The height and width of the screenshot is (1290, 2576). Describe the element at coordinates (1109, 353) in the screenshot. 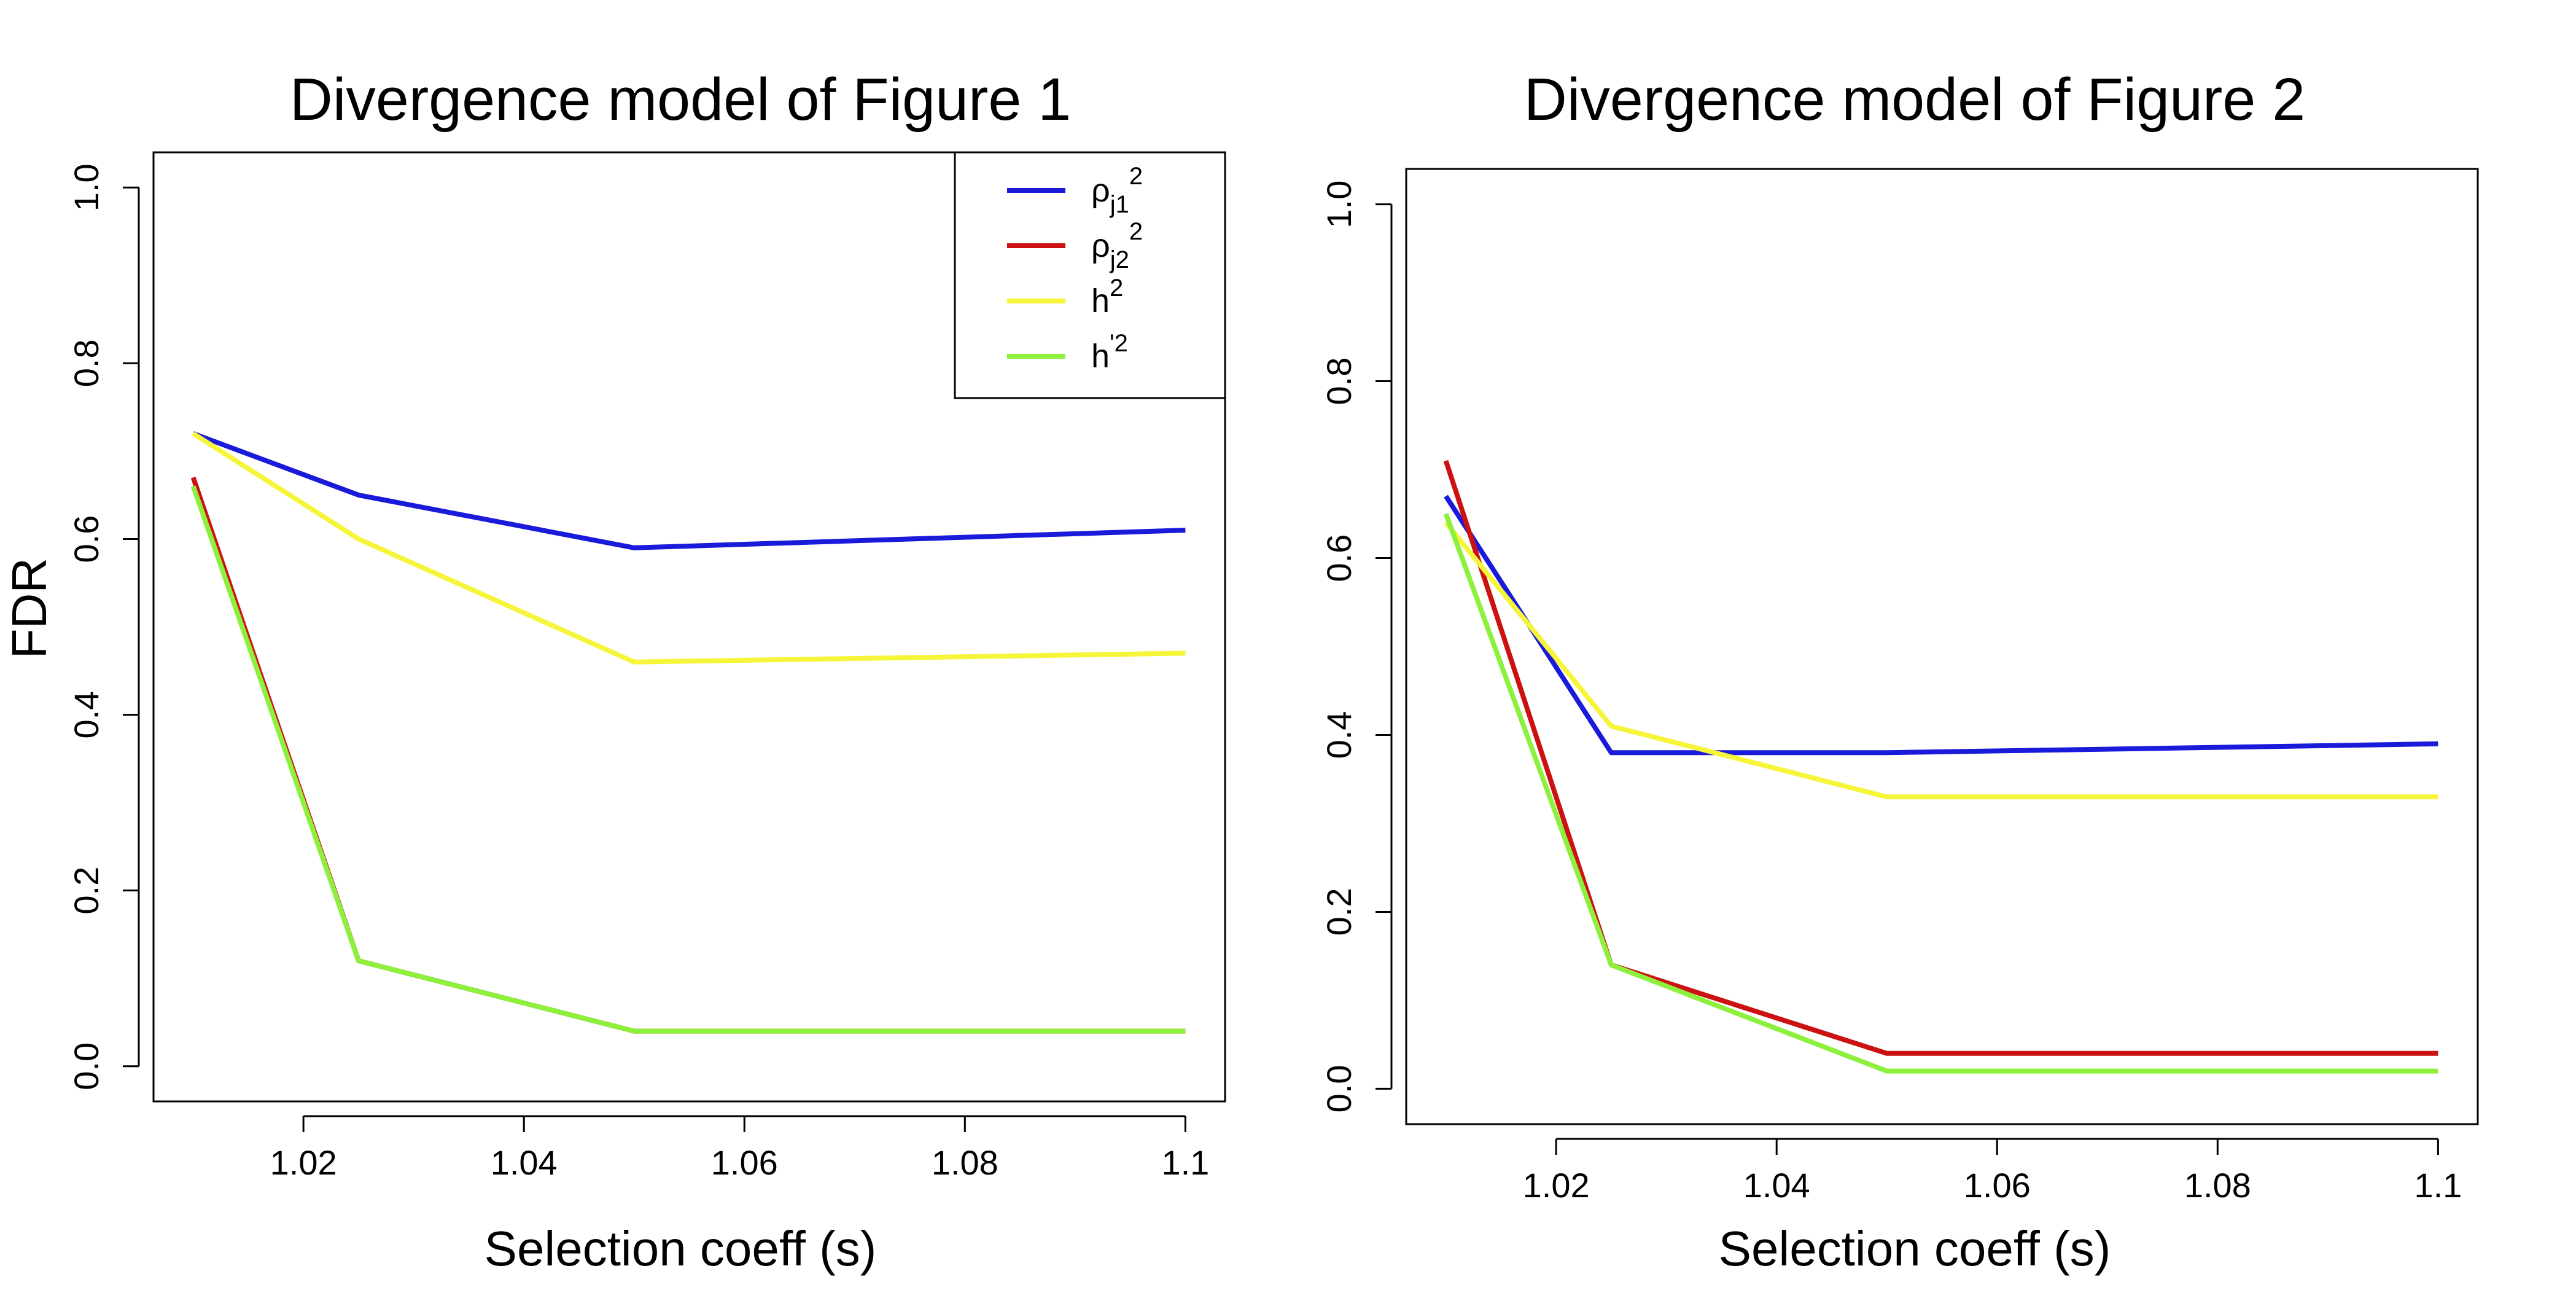

I see `legend-label-hp: h'2` at that location.